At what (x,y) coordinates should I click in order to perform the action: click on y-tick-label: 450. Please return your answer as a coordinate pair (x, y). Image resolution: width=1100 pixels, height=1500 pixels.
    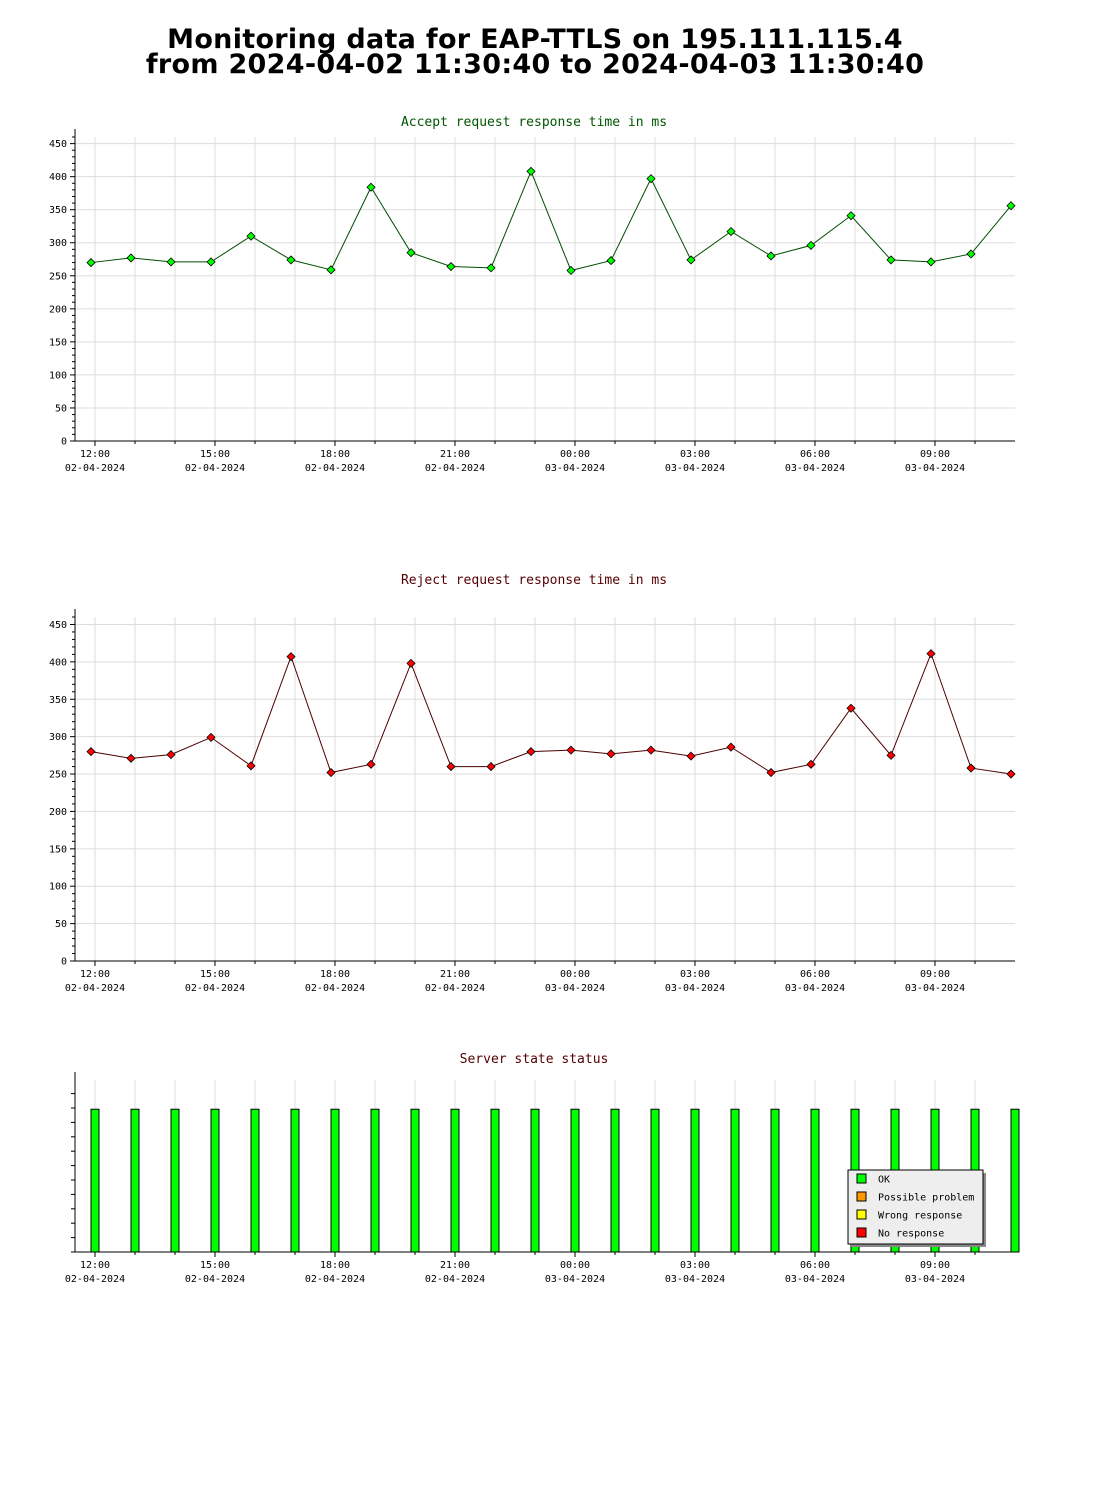
    Looking at the image, I should click on (58, 144).